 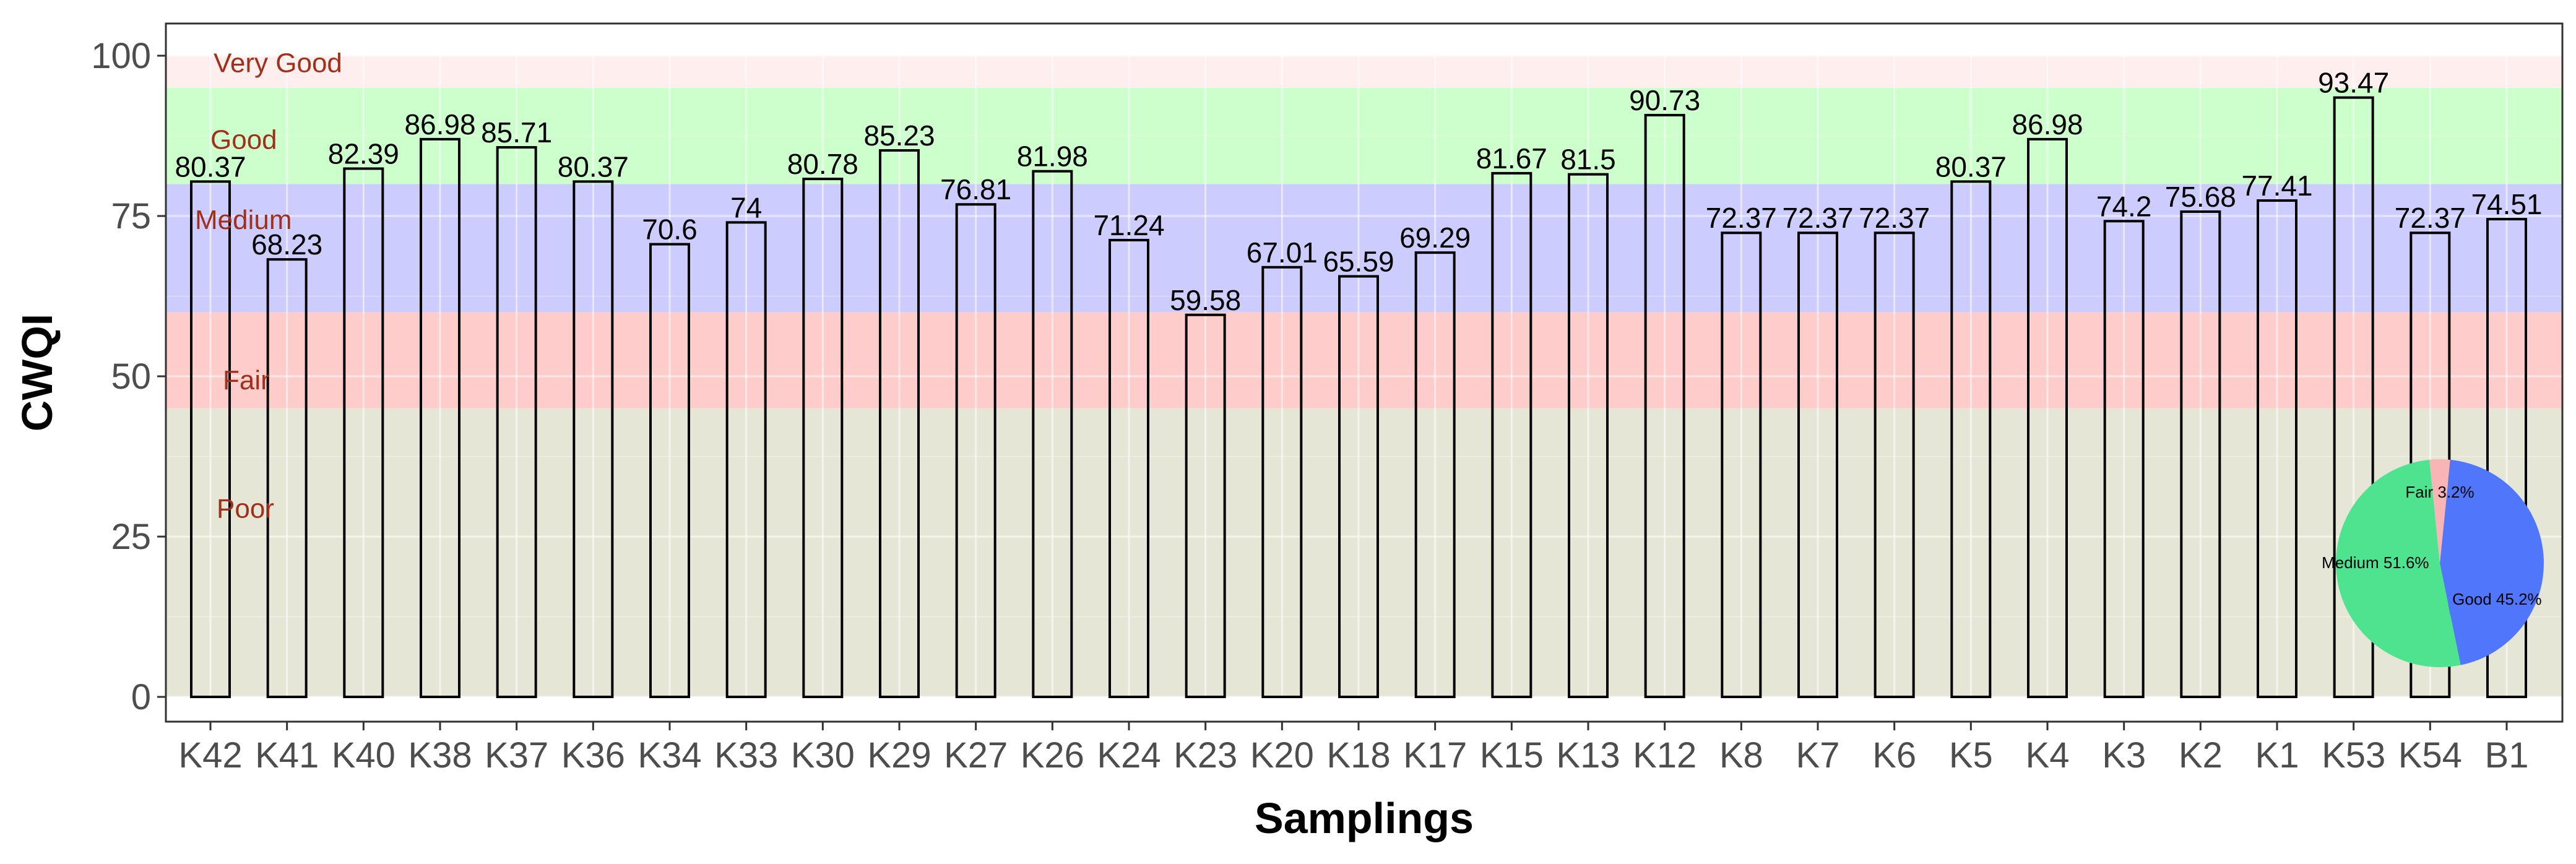 I want to click on x-tick-label-k36: K36, so click(x=593, y=755).